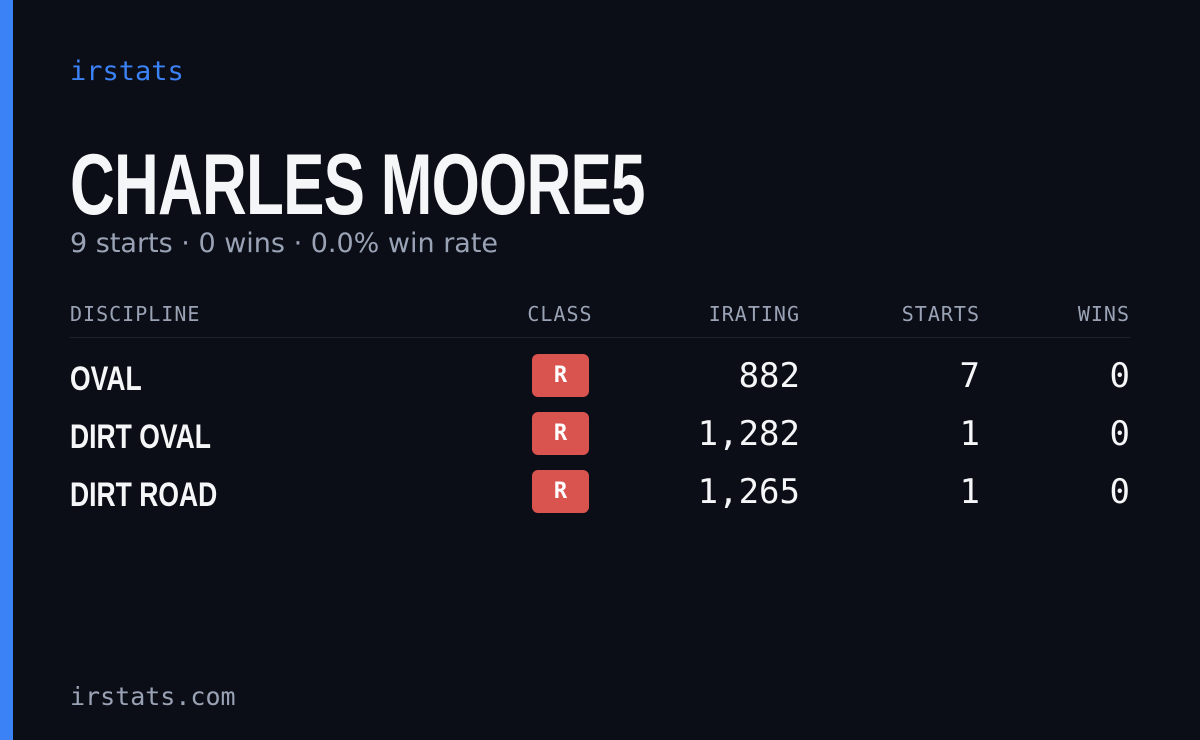 Image resolution: width=1200 pixels, height=740 pixels. Describe the element at coordinates (1103, 314) in the screenshot. I see `column-header: WINS` at that location.